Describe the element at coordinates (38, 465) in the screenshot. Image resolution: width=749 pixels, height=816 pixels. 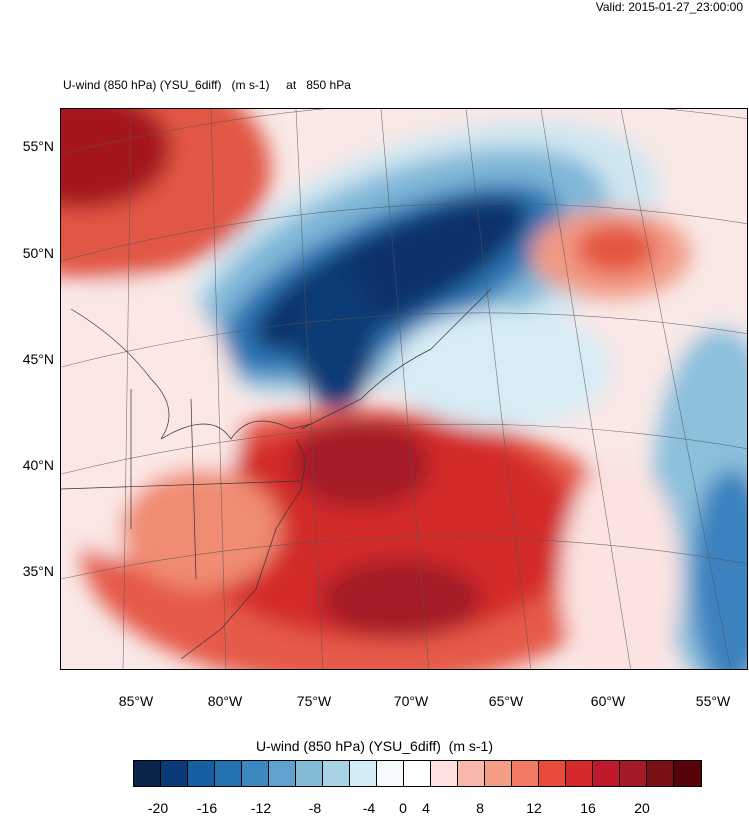
I see `lat-label-40n: 40°N` at that location.